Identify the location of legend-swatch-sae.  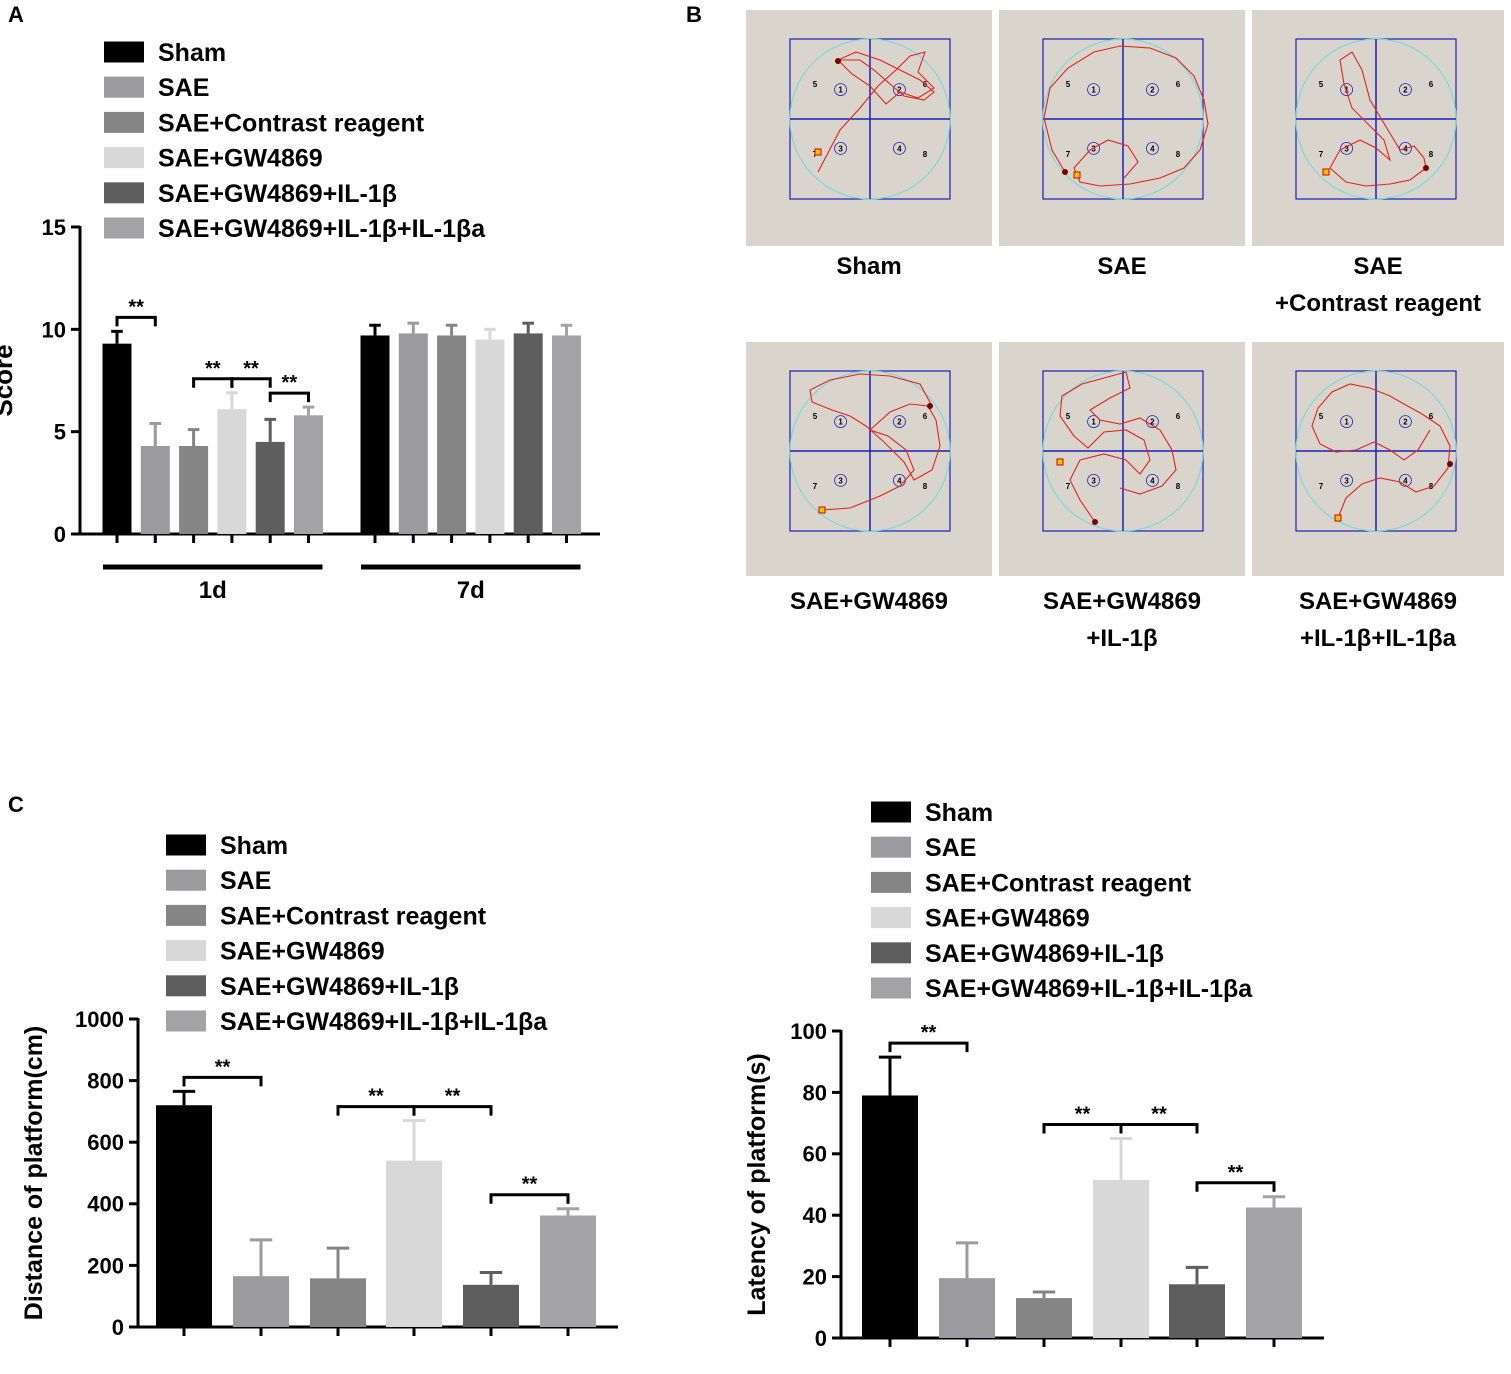
(124, 87).